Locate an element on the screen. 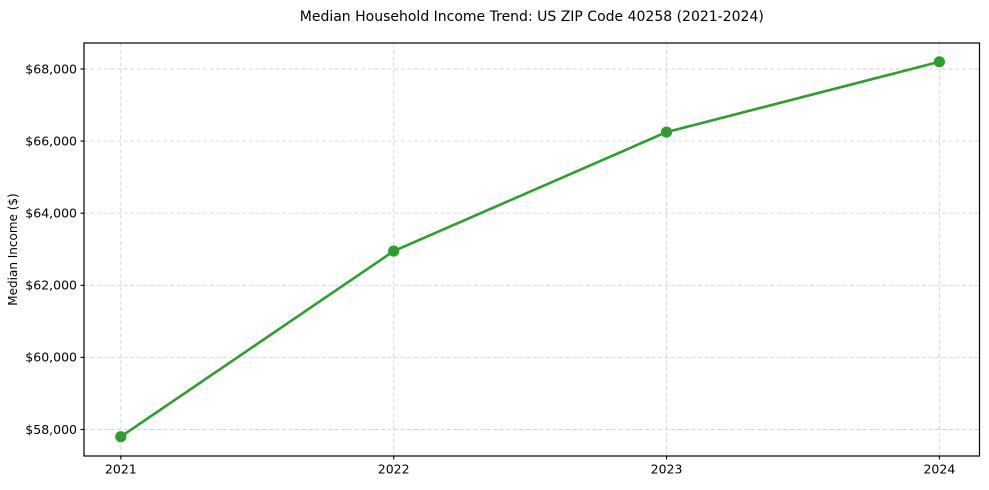  y-tick-label: $58,000 is located at coordinates (51, 429).